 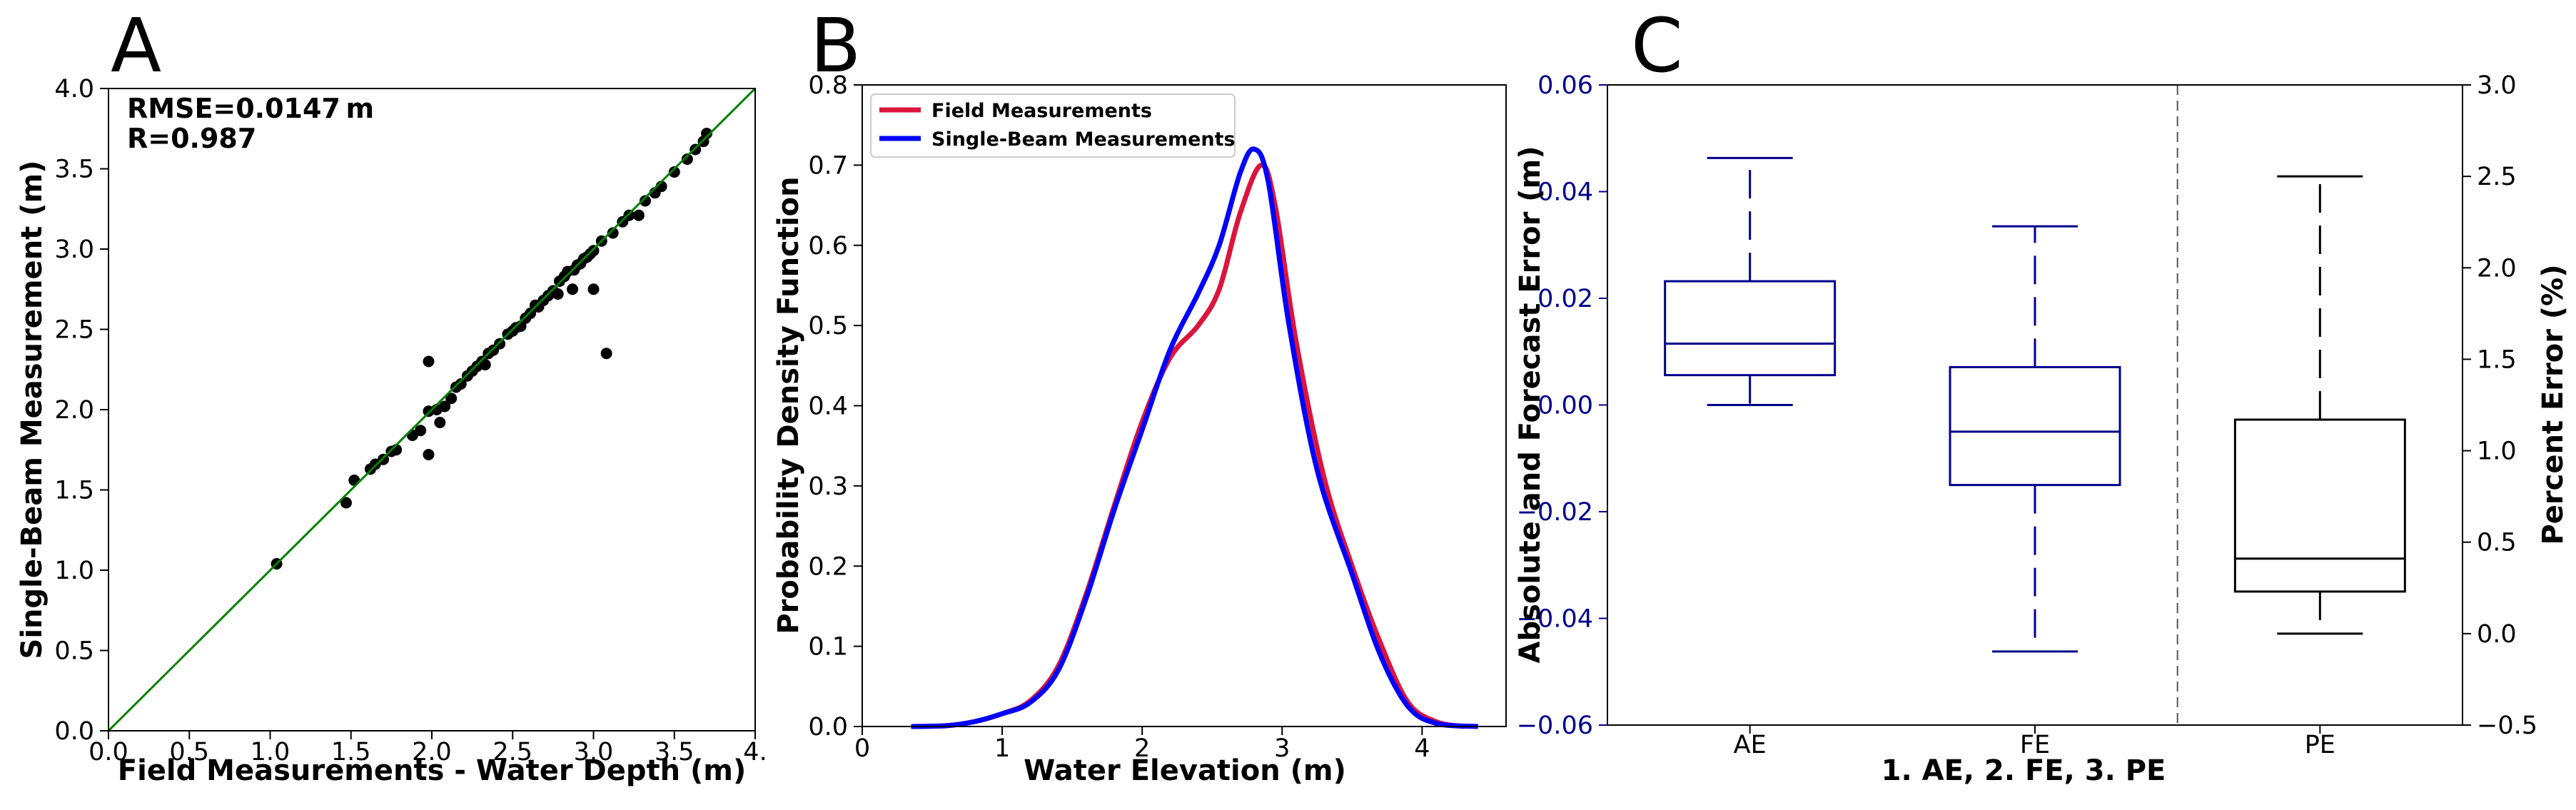 I want to click on panel-b-y-axis-title: Probability Density Function, so click(x=788, y=405).